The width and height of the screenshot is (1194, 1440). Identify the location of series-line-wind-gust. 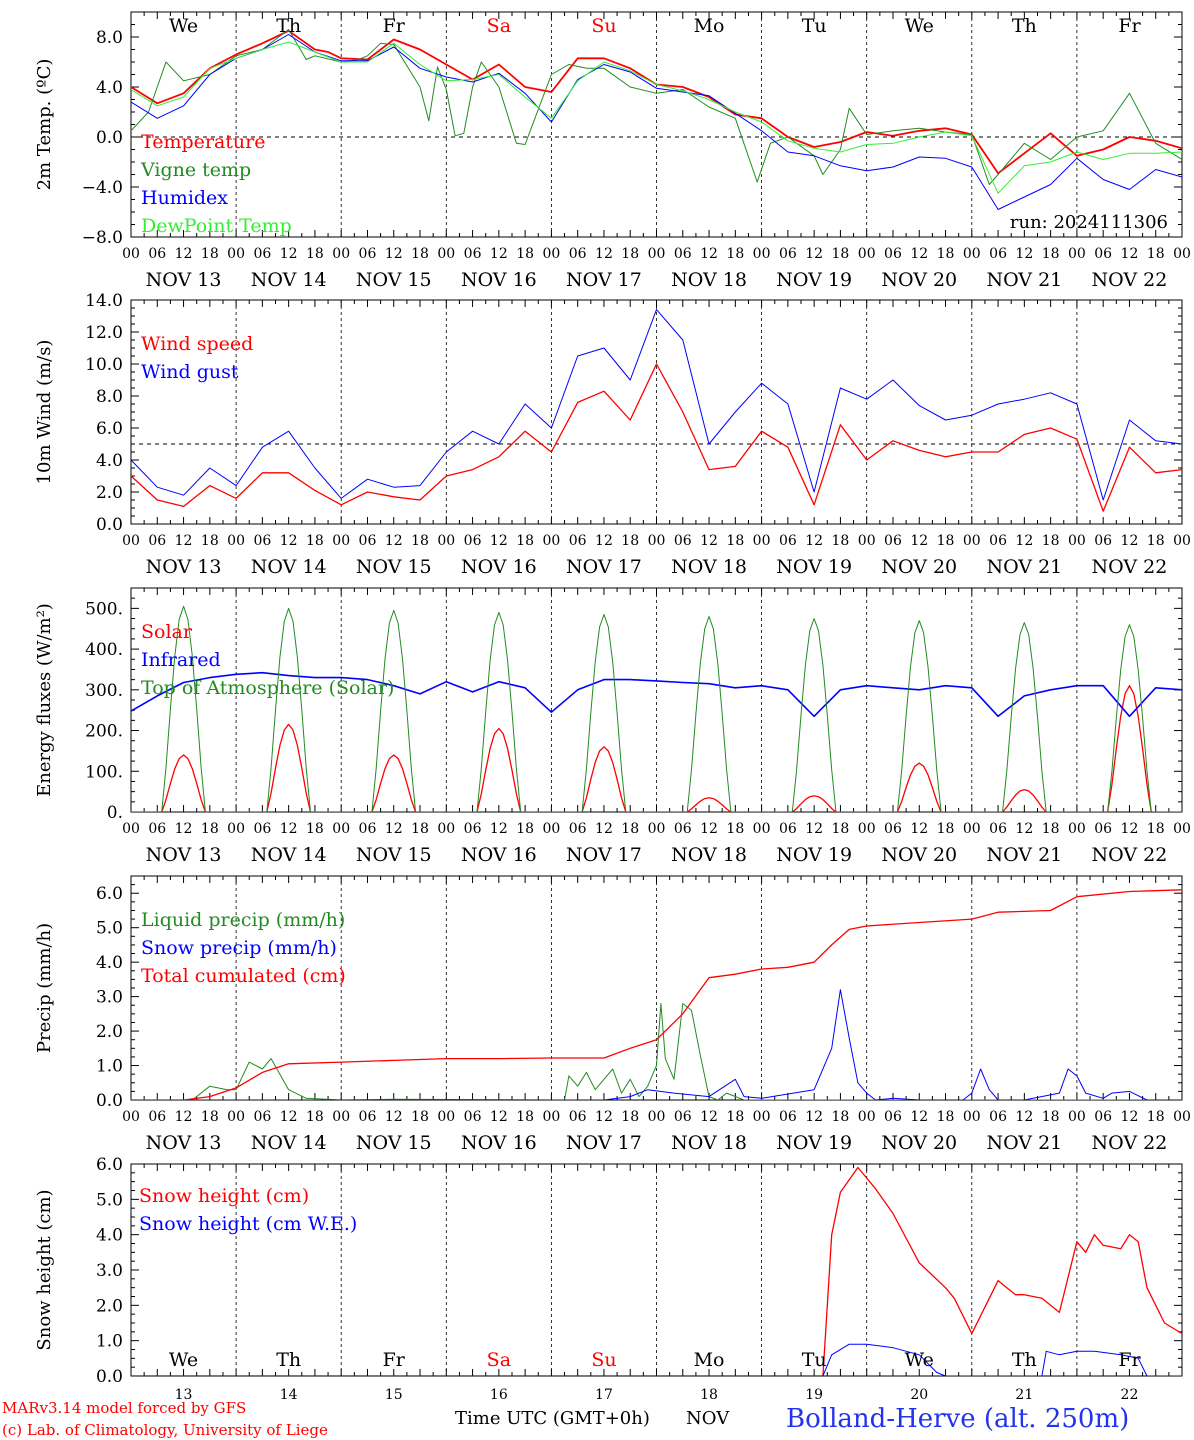
(656, 405).